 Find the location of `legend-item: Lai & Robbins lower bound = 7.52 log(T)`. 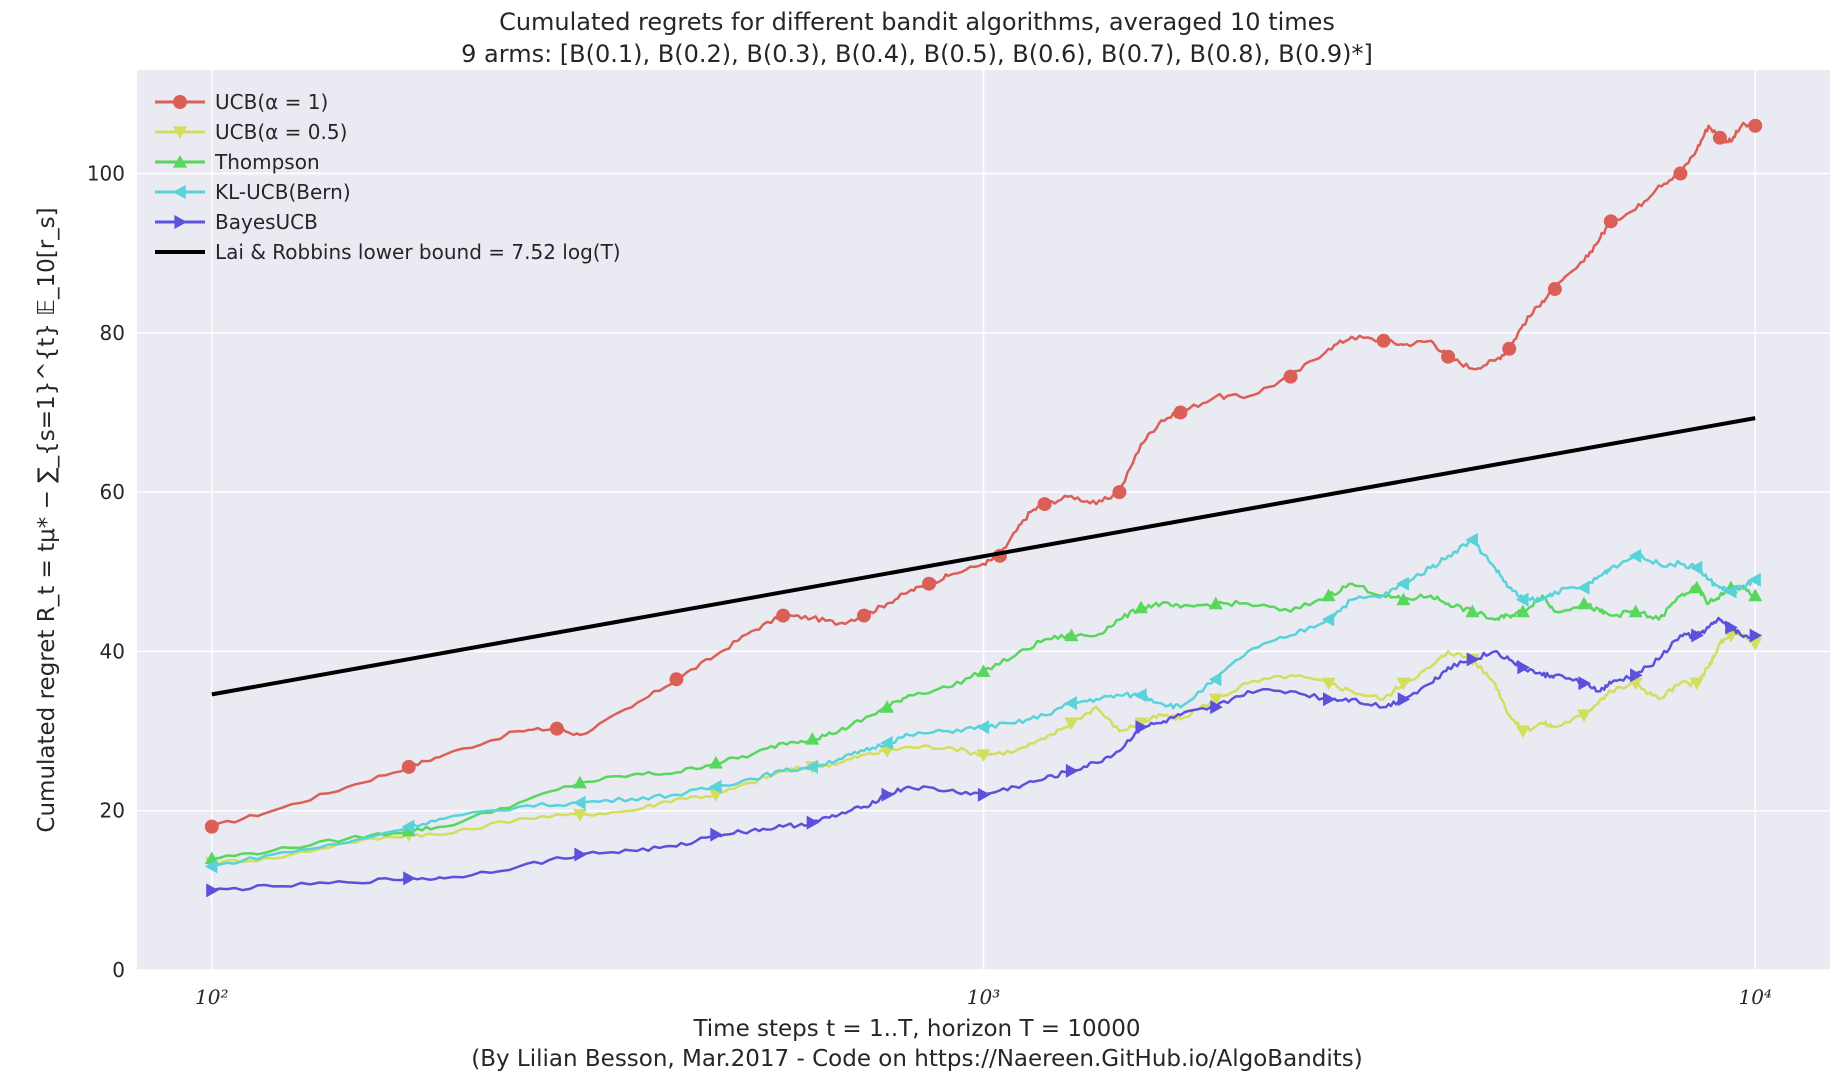

legend-item: Lai & Robbins lower bound = 7.52 log(T) is located at coordinates (388, 252).